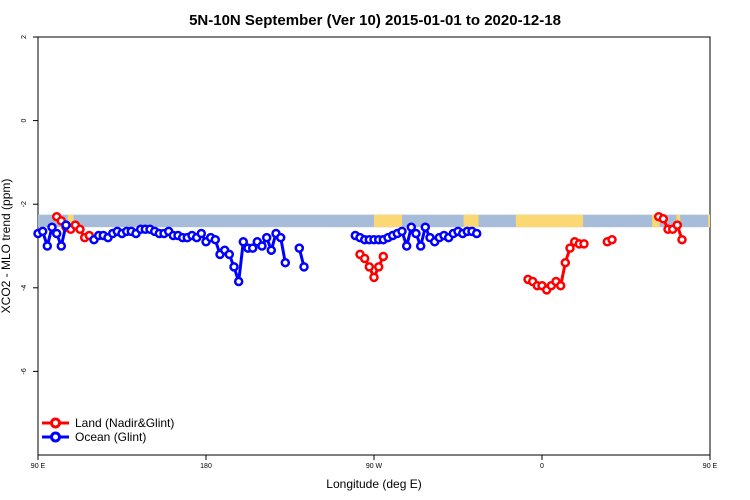 The image size is (750, 500). I want to click on legend-label-ocean: Ocean (Glint), so click(110, 437).